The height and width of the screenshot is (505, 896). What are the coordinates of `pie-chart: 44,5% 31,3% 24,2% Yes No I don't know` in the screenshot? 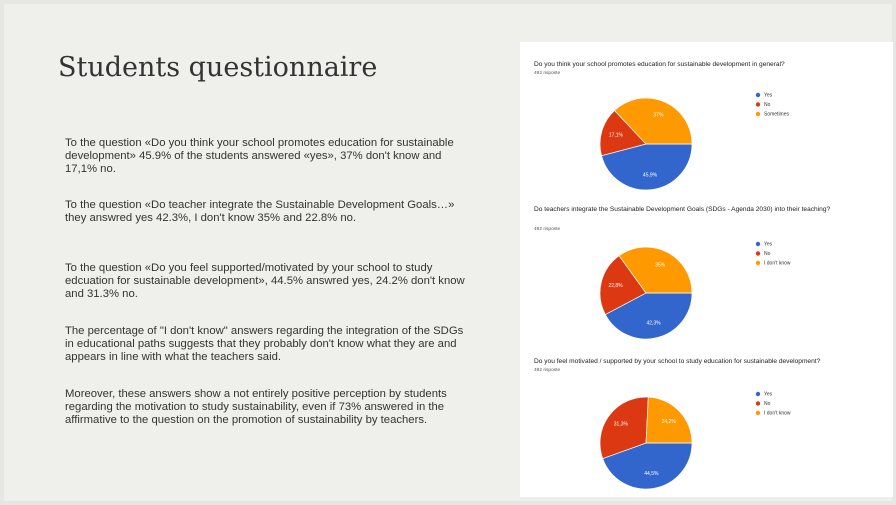 It's located at (695, 440).